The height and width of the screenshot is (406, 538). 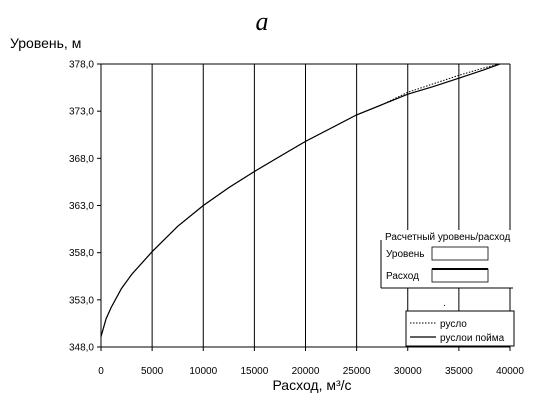 What do you see at coordinates (81, 65) in the screenshot?
I see `y-tick-label: 378,0` at bounding box center [81, 65].